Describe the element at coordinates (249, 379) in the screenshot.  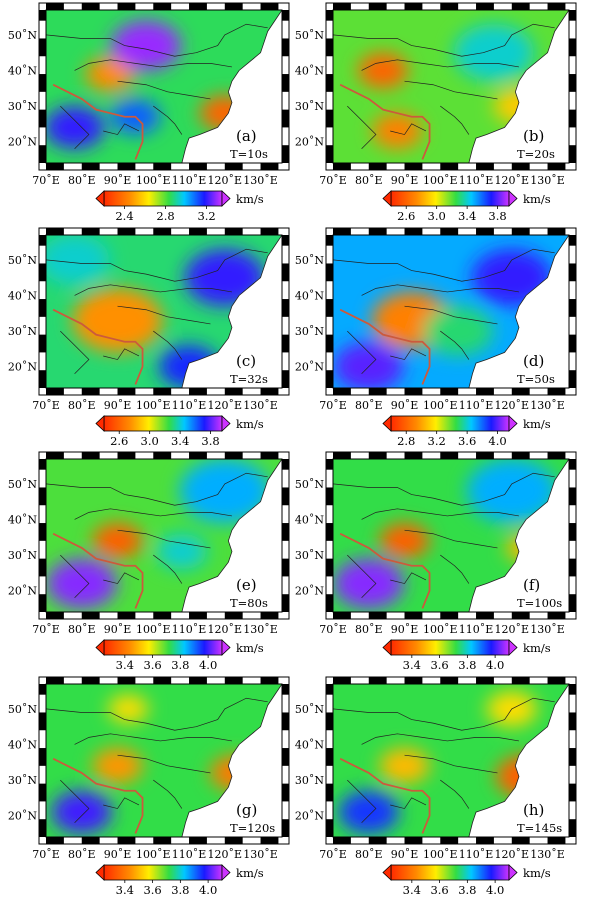
I see `period-label: T=32s` at that location.